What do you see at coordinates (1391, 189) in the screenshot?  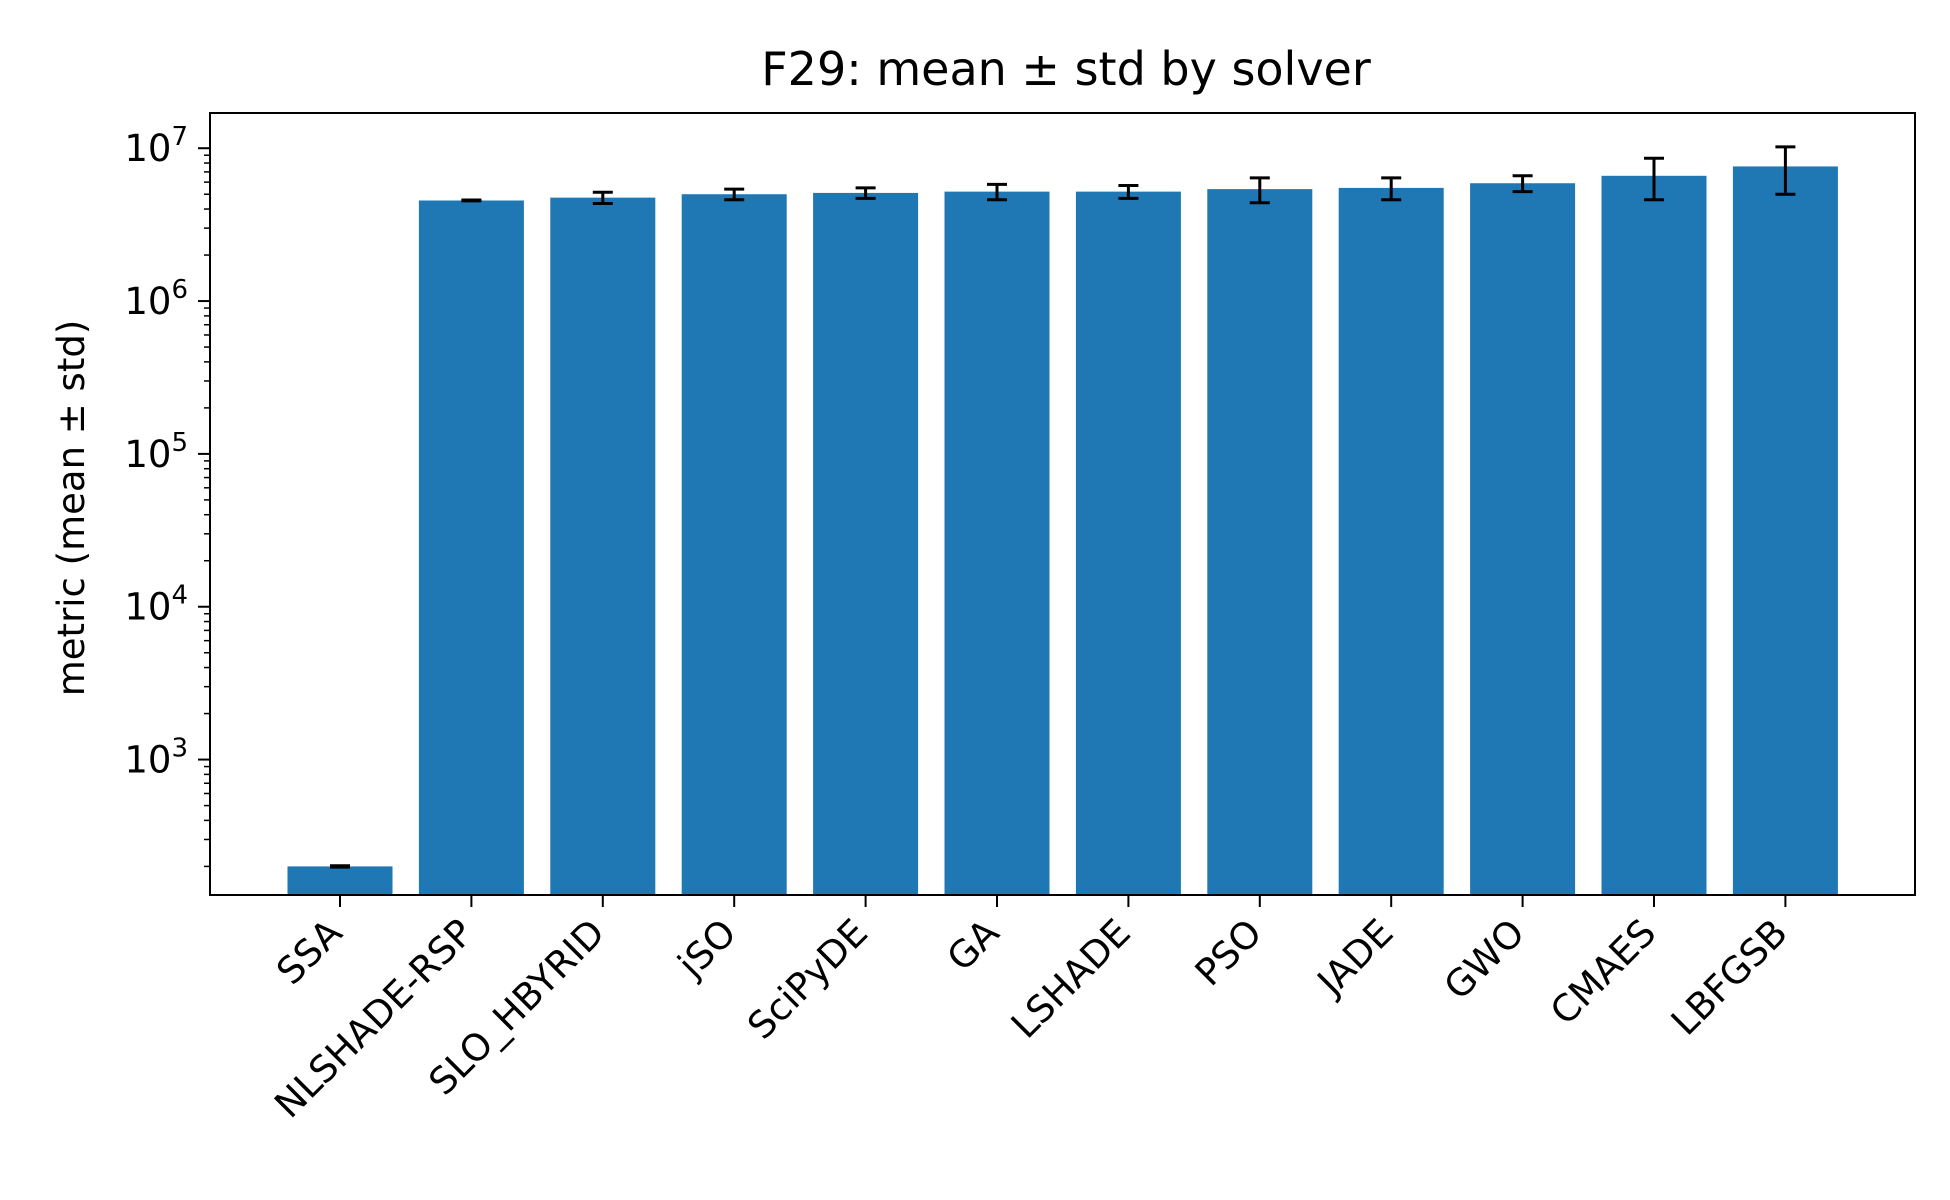 I see `errorbar-JADE` at bounding box center [1391, 189].